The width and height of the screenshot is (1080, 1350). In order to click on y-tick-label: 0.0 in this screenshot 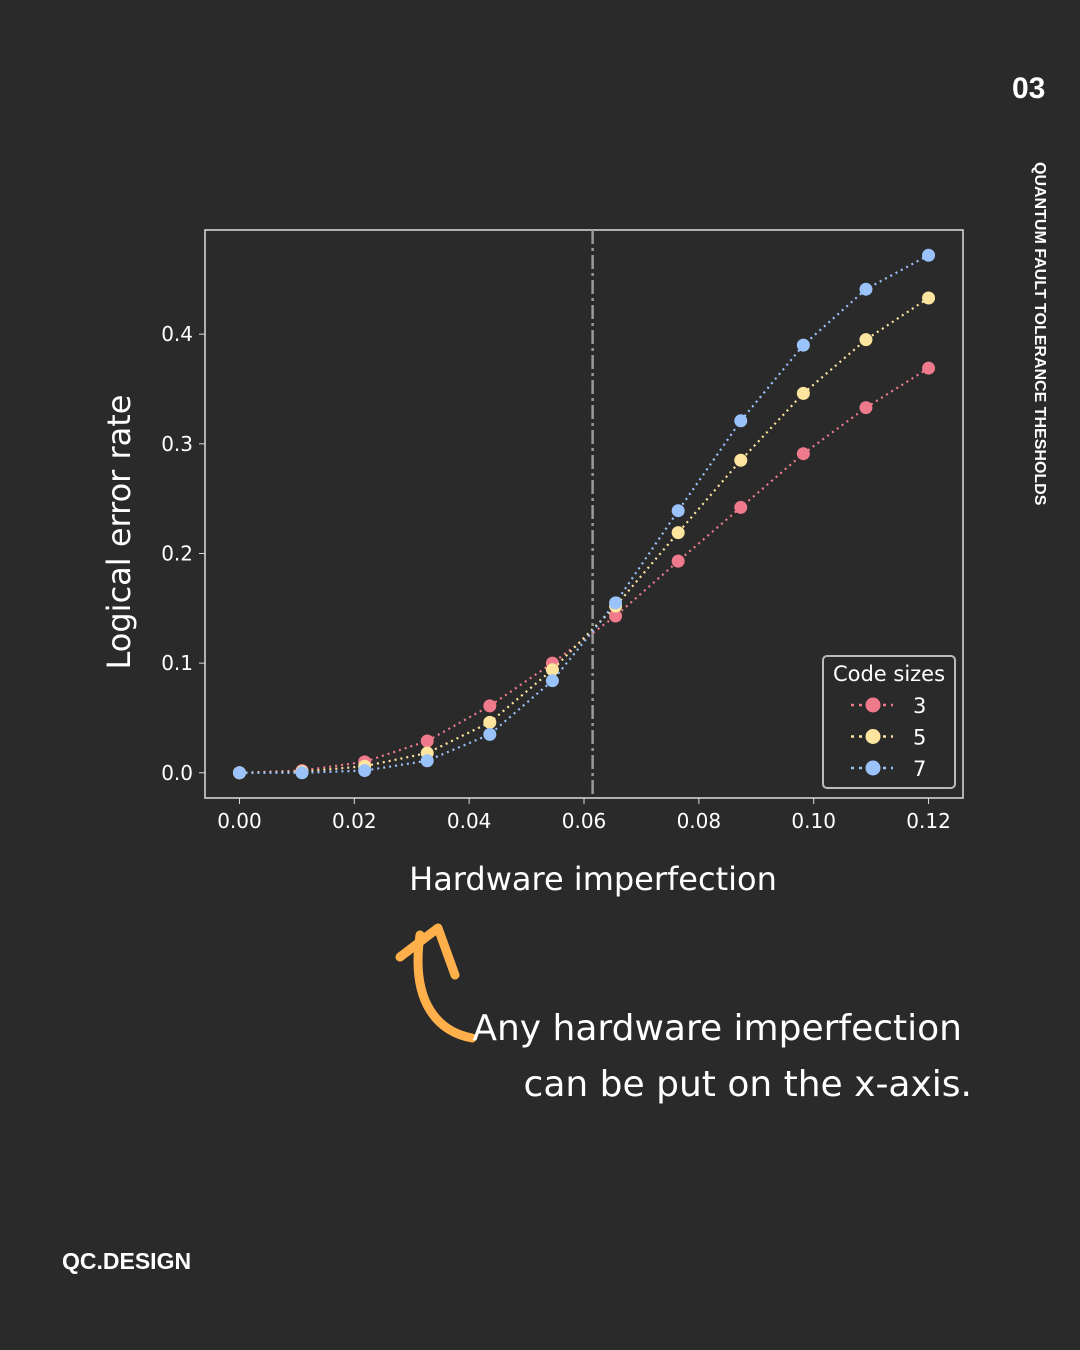, I will do `click(177, 773)`.